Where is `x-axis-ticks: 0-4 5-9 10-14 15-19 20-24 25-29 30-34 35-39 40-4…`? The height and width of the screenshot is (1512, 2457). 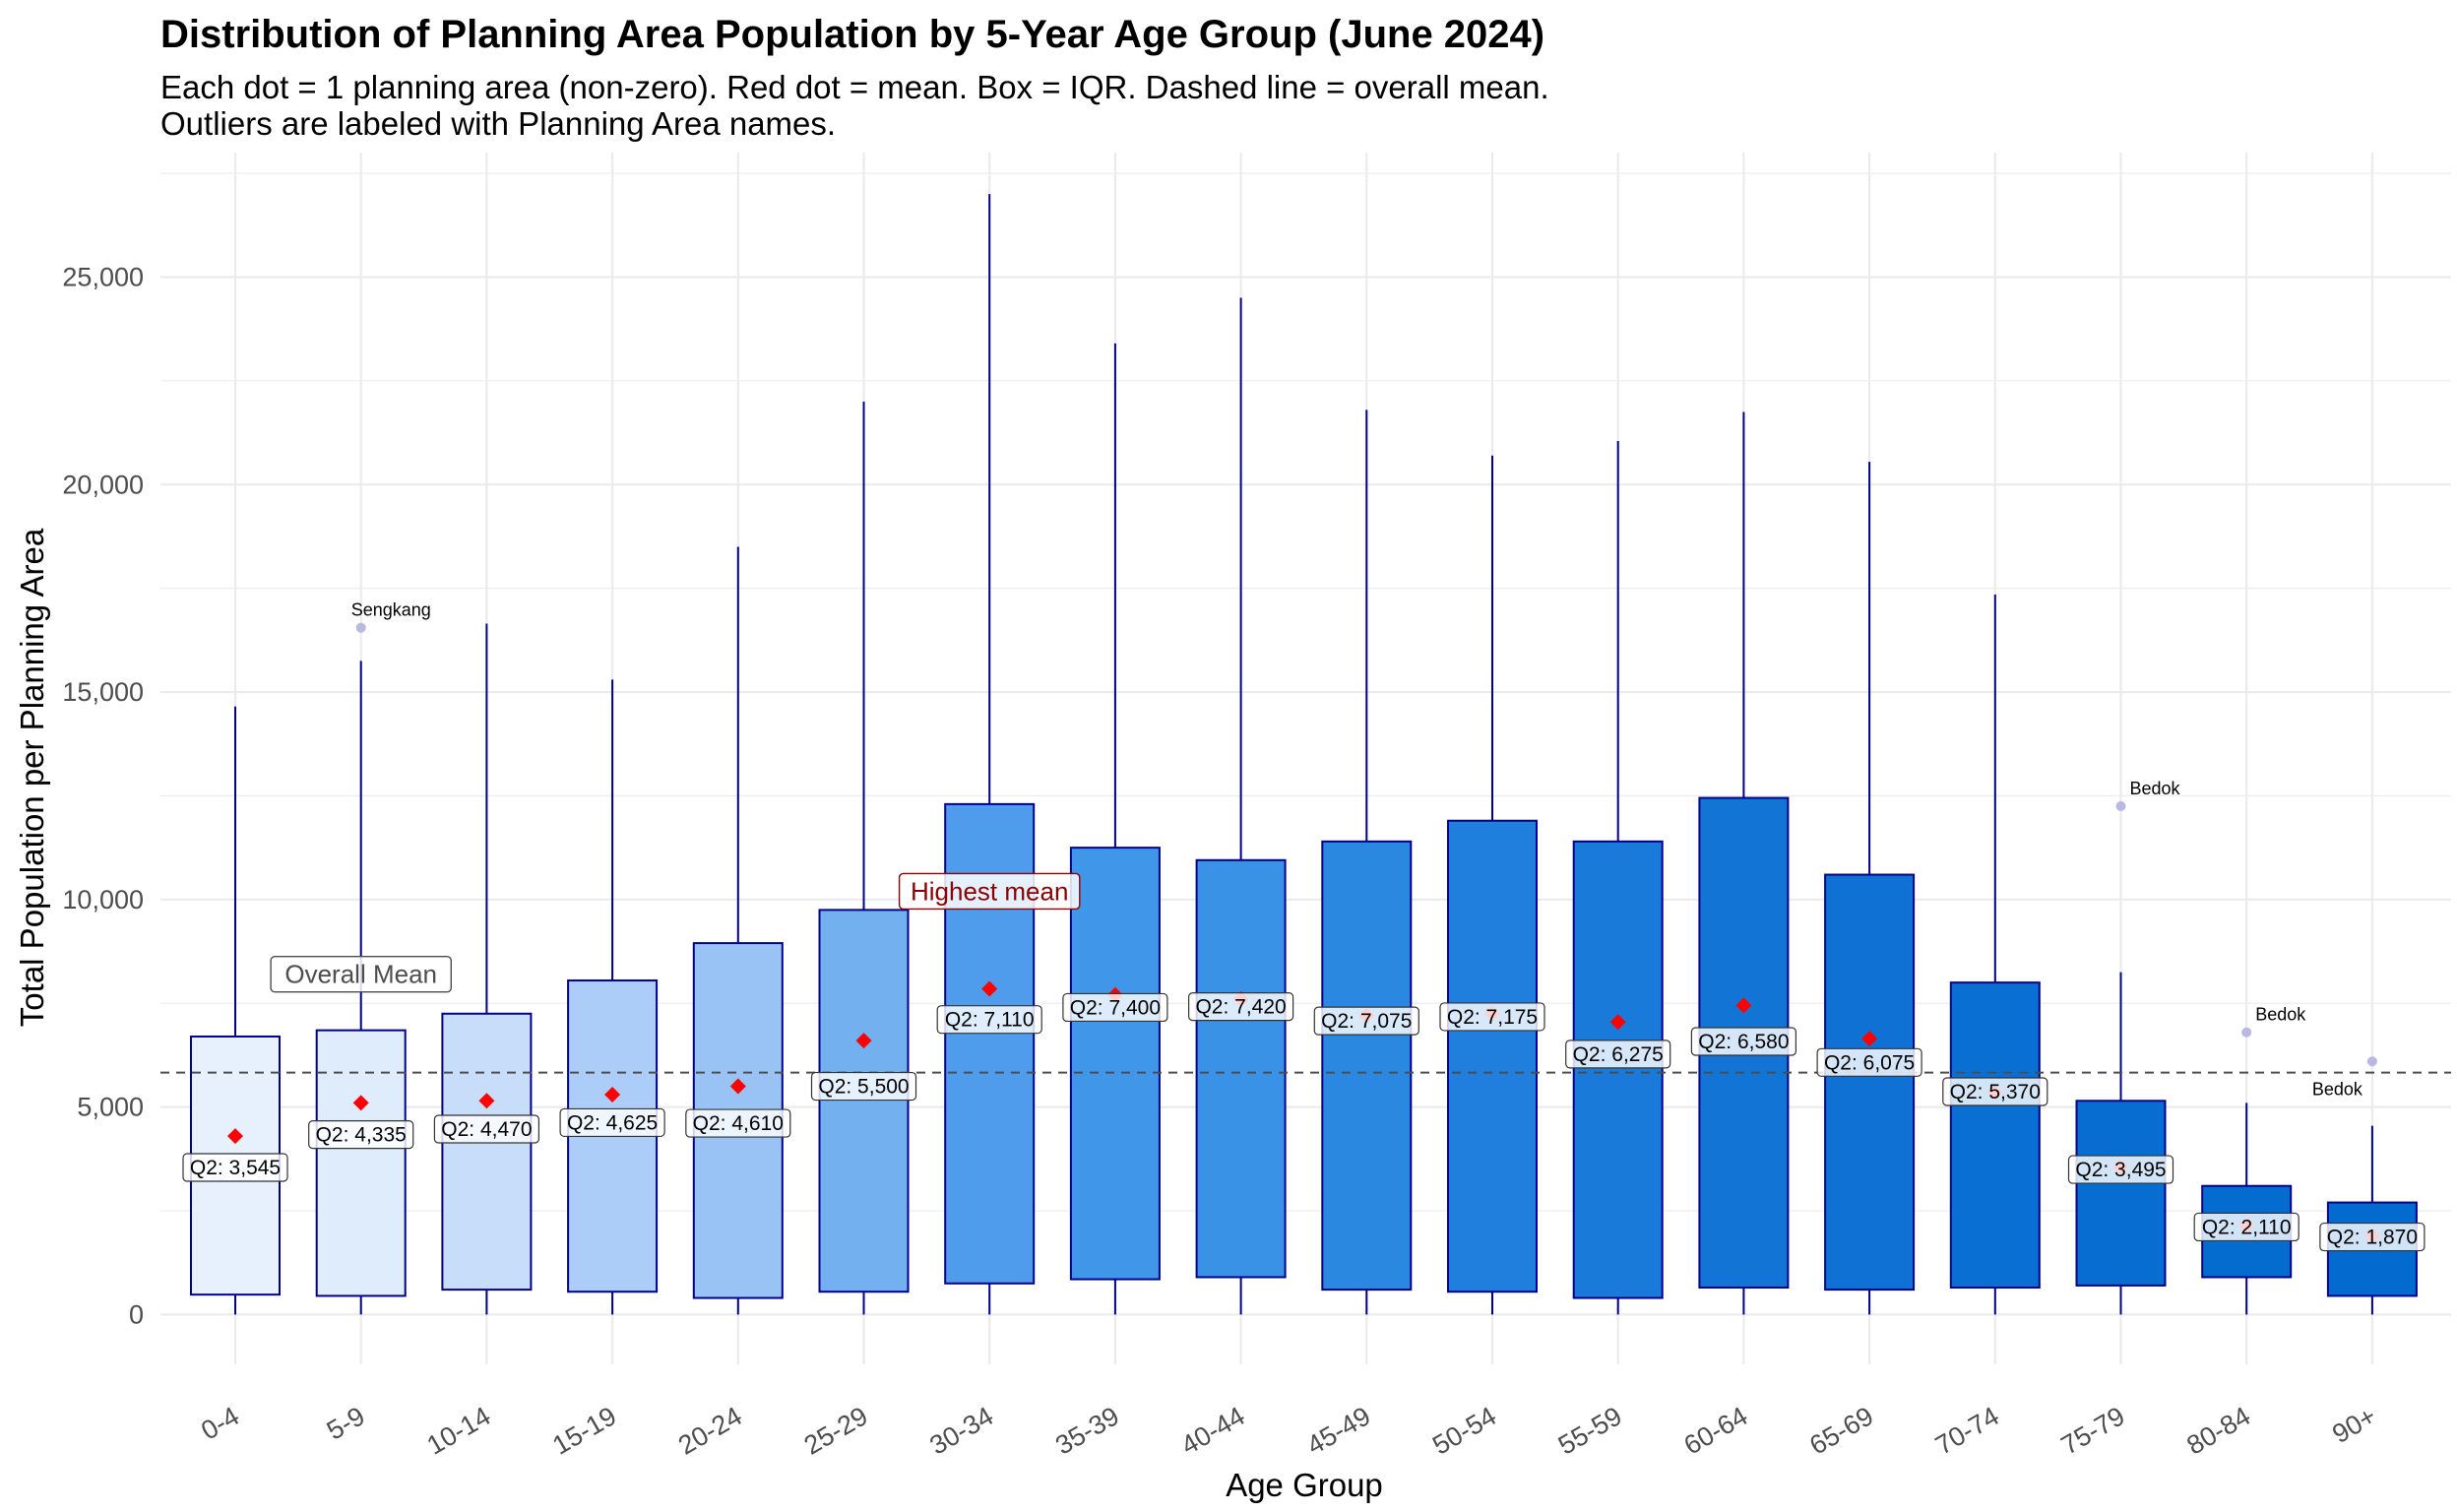
x-axis-ticks: 0-4 5-9 10-14 15-19 20-24 25-29 30-34 35-39 40-4… is located at coordinates (1288, 1431).